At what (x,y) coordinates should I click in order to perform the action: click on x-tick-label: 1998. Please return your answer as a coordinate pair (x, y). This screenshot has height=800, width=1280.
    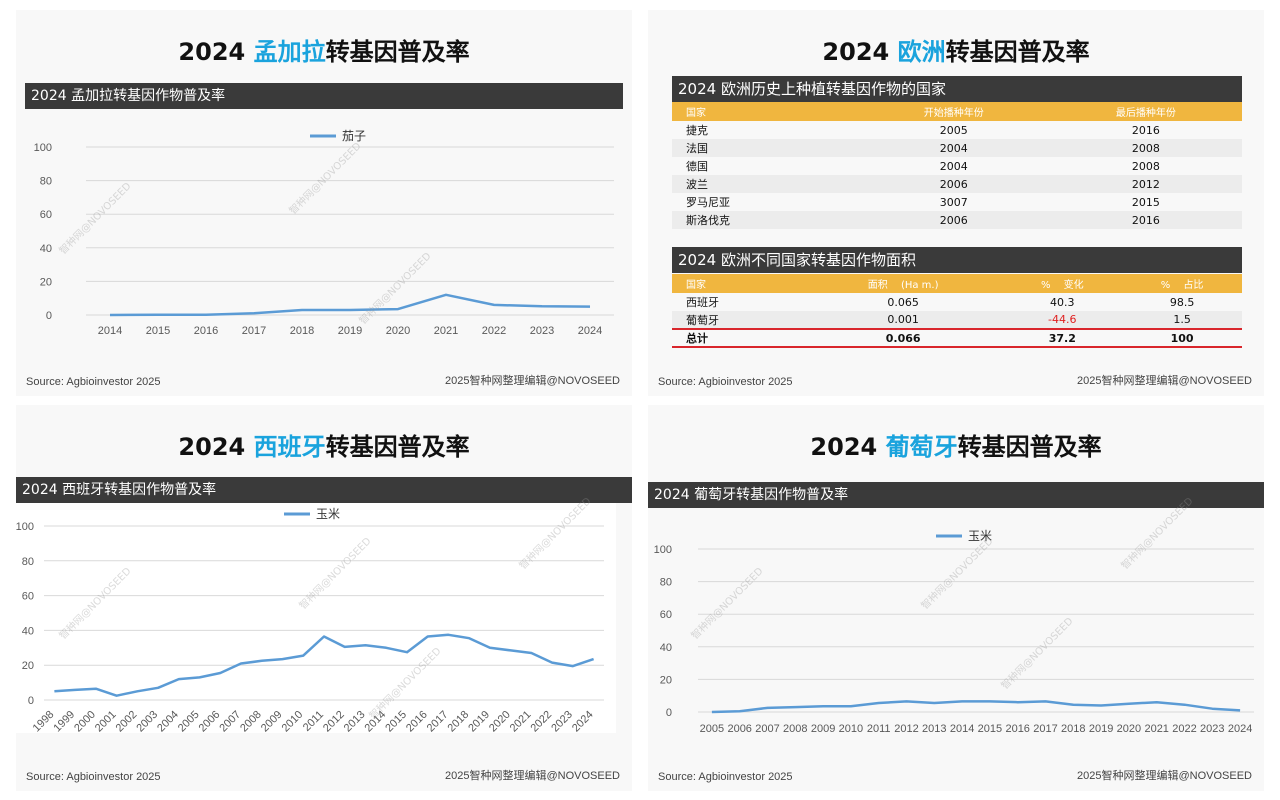
    Looking at the image, I should click on (44, 722).